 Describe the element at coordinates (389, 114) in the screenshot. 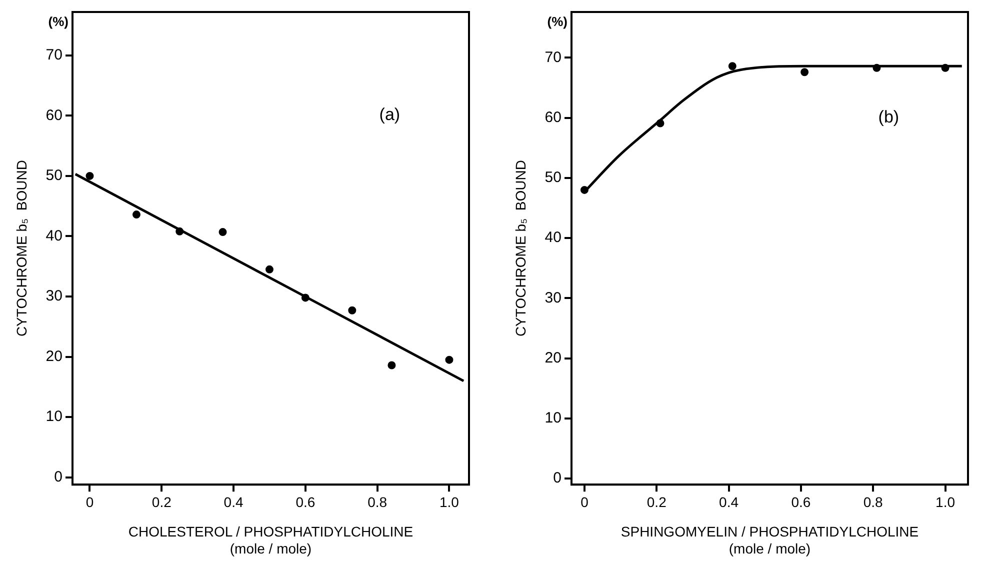

I see `annotation: (a)` at that location.